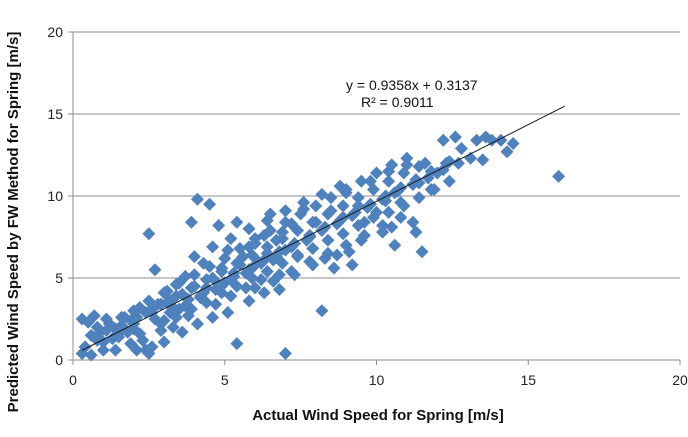  Describe the element at coordinates (412, 85) in the screenshot. I see `trendline-equation: y = 0.9358x + 0.3137` at that location.